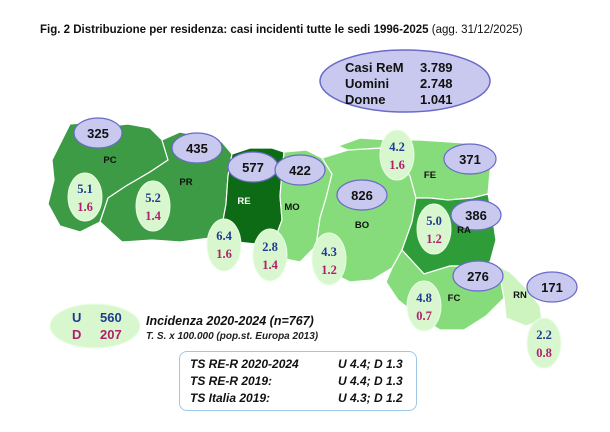 The height and width of the screenshot is (432, 610). What do you see at coordinates (230, 398) in the screenshot?
I see `standard-rate-label: TS Italia 2019:` at bounding box center [230, 398].